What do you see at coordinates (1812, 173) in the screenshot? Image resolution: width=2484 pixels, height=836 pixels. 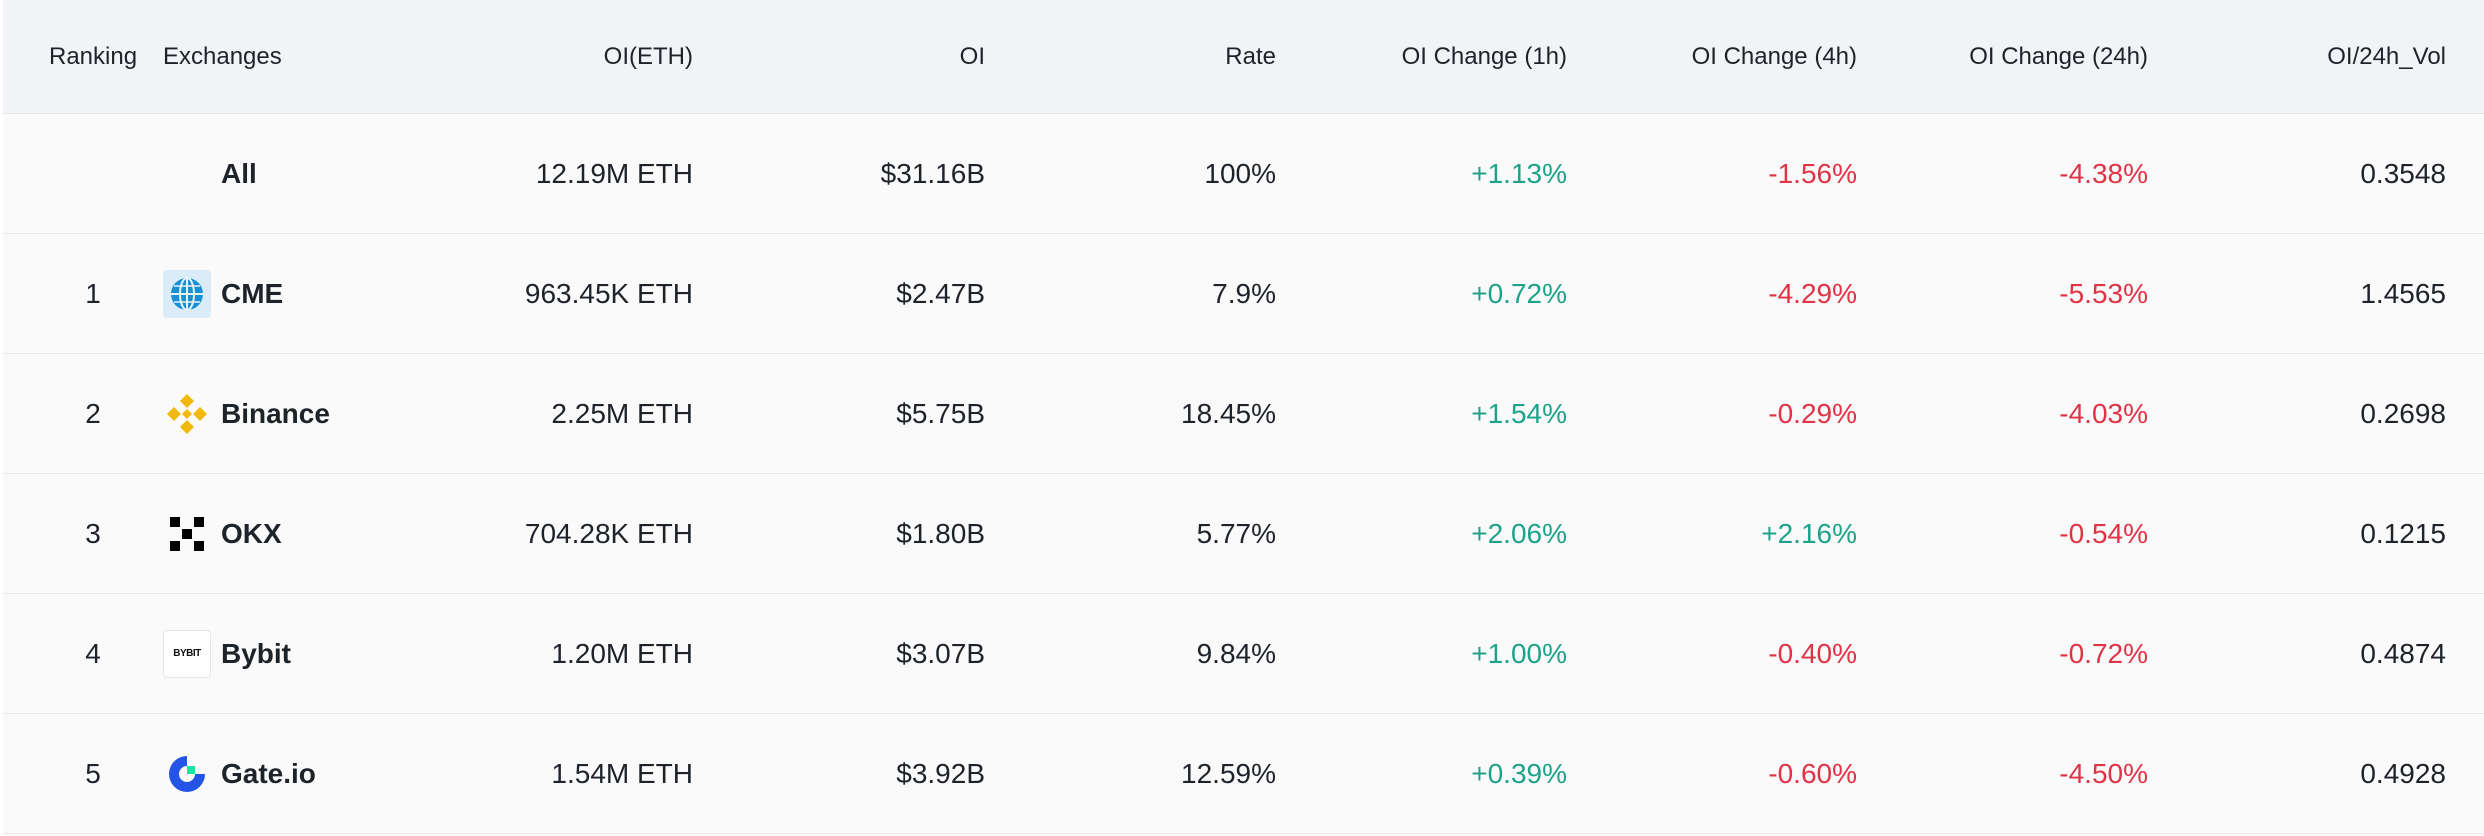 I see `oi-change-4h-cell: -1.56%` at bounding box center [1812, 173].